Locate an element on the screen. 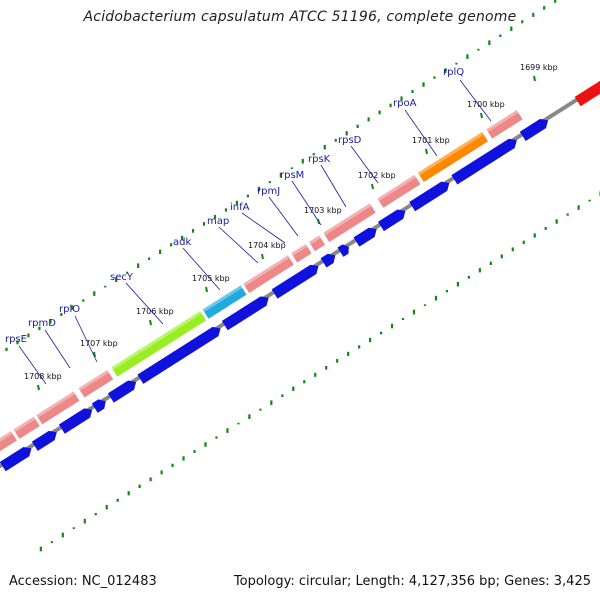 This screenshot has width=600, height=600. accession-label: Accession: NC_012483 is located at coordinates (83, 581).